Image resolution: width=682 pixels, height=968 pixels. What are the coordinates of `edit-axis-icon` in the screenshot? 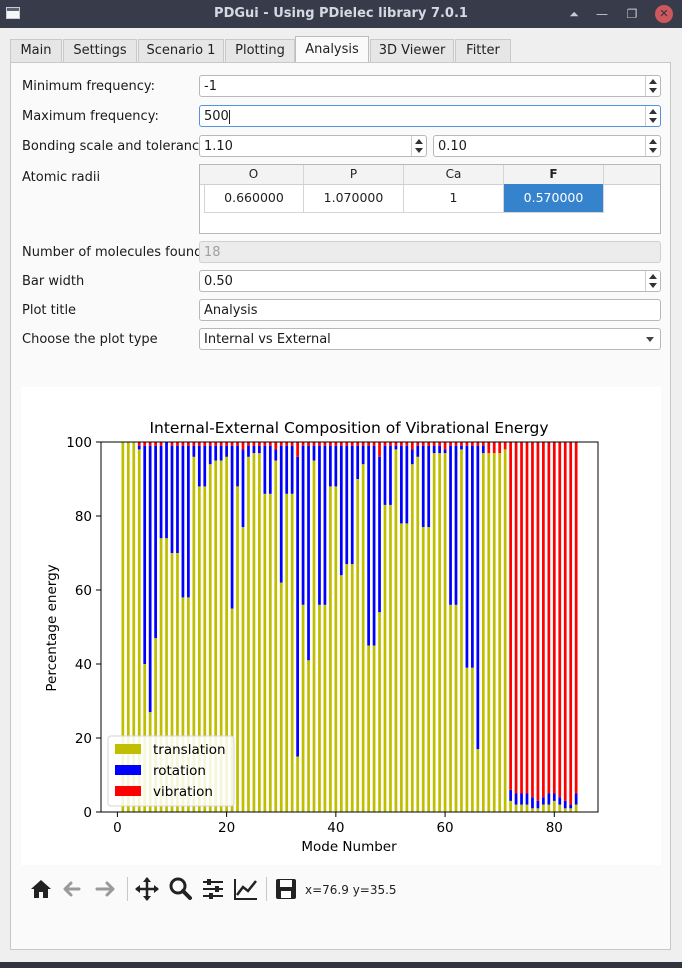 It's located at (246, 889).